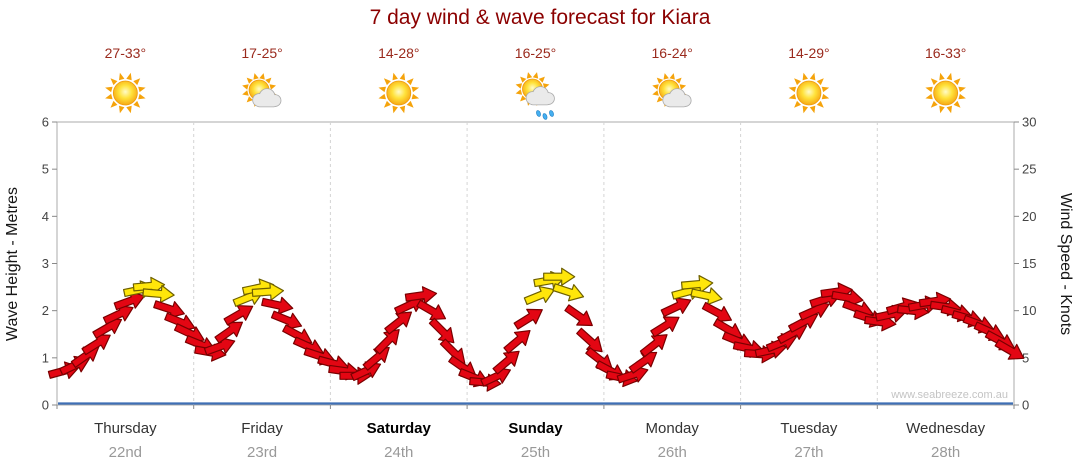 The width and height of the screenshot is (1080, 475). What do you see at coordinates (45, 169) in the screenshot?
I see `wave-axis-tick-label: 5` at bounding box center [45, 169].